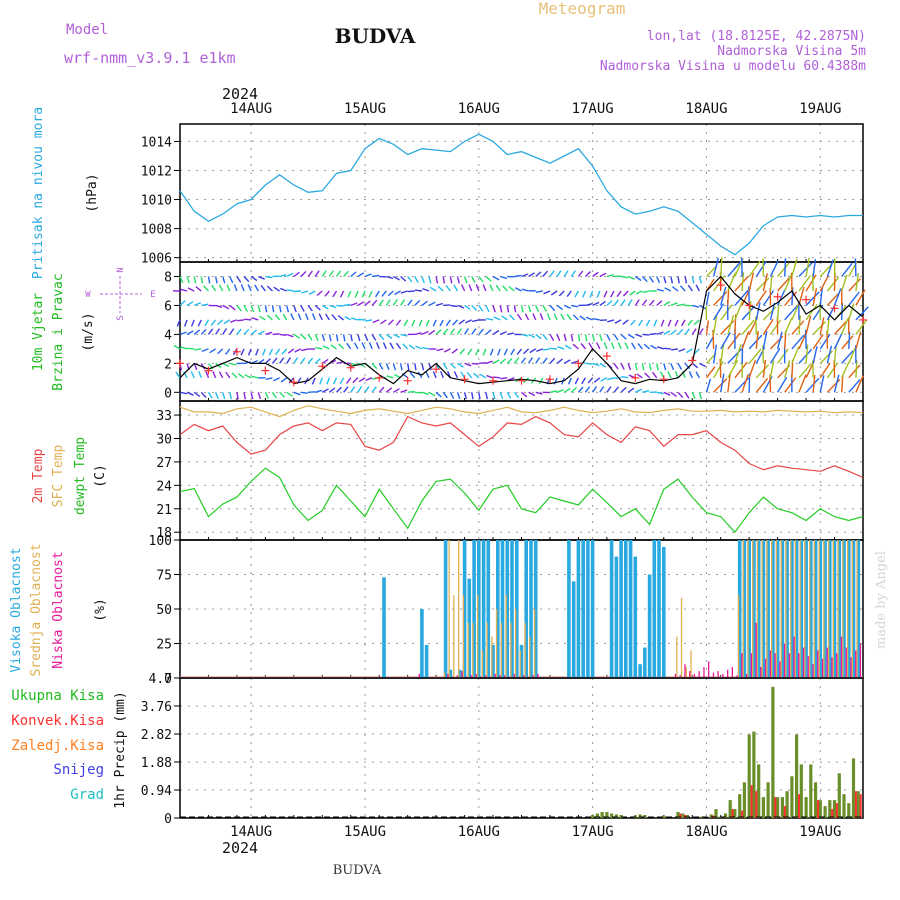 This screenshot has width=900, height=900. I want to click on cloud-ylabel-1: Visoka Oblacnost, so click(16, 609).